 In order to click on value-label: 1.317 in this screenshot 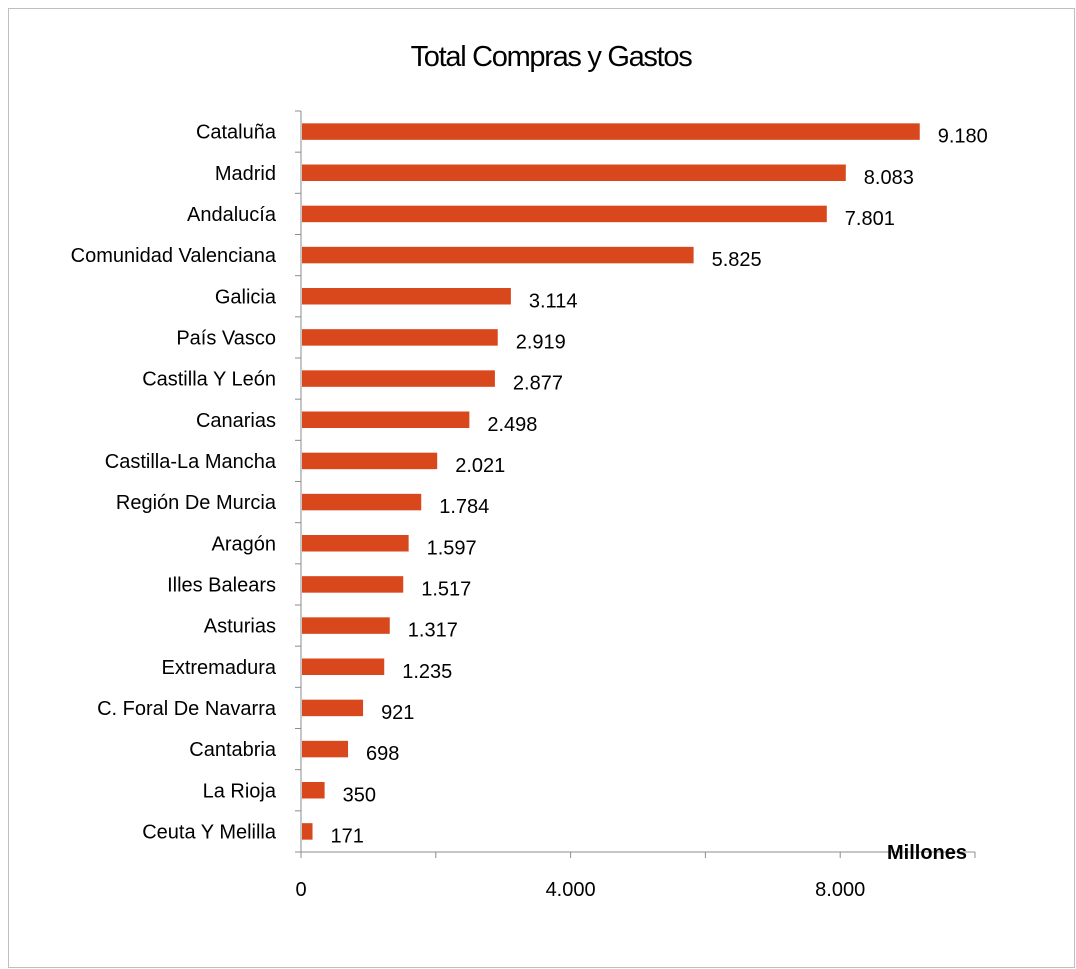, I will do `click(433, 631)`.